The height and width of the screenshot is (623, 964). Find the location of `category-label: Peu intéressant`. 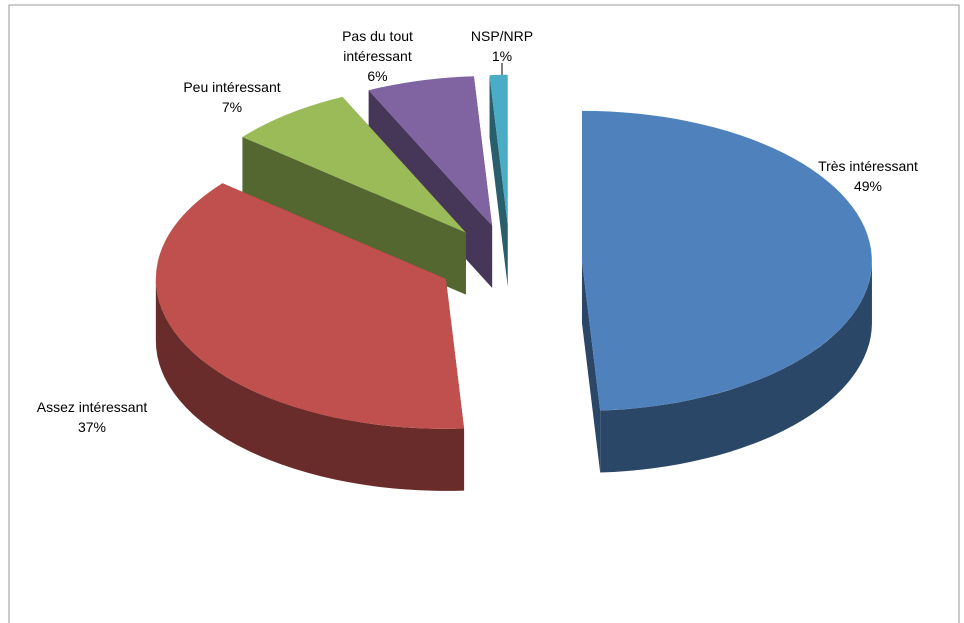

category-label: Peu intéressant is located at coordinates (232, 87).